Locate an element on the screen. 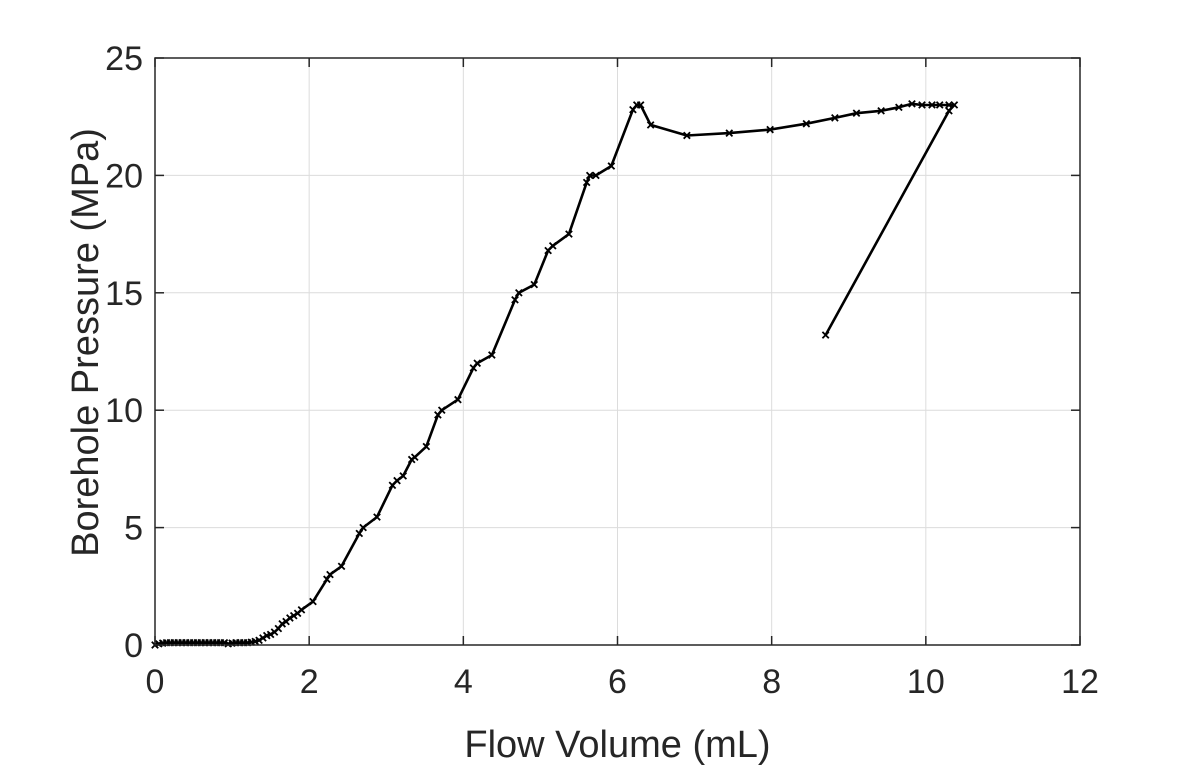  x-tick-label: 6 is located at coordinates (617, 682).